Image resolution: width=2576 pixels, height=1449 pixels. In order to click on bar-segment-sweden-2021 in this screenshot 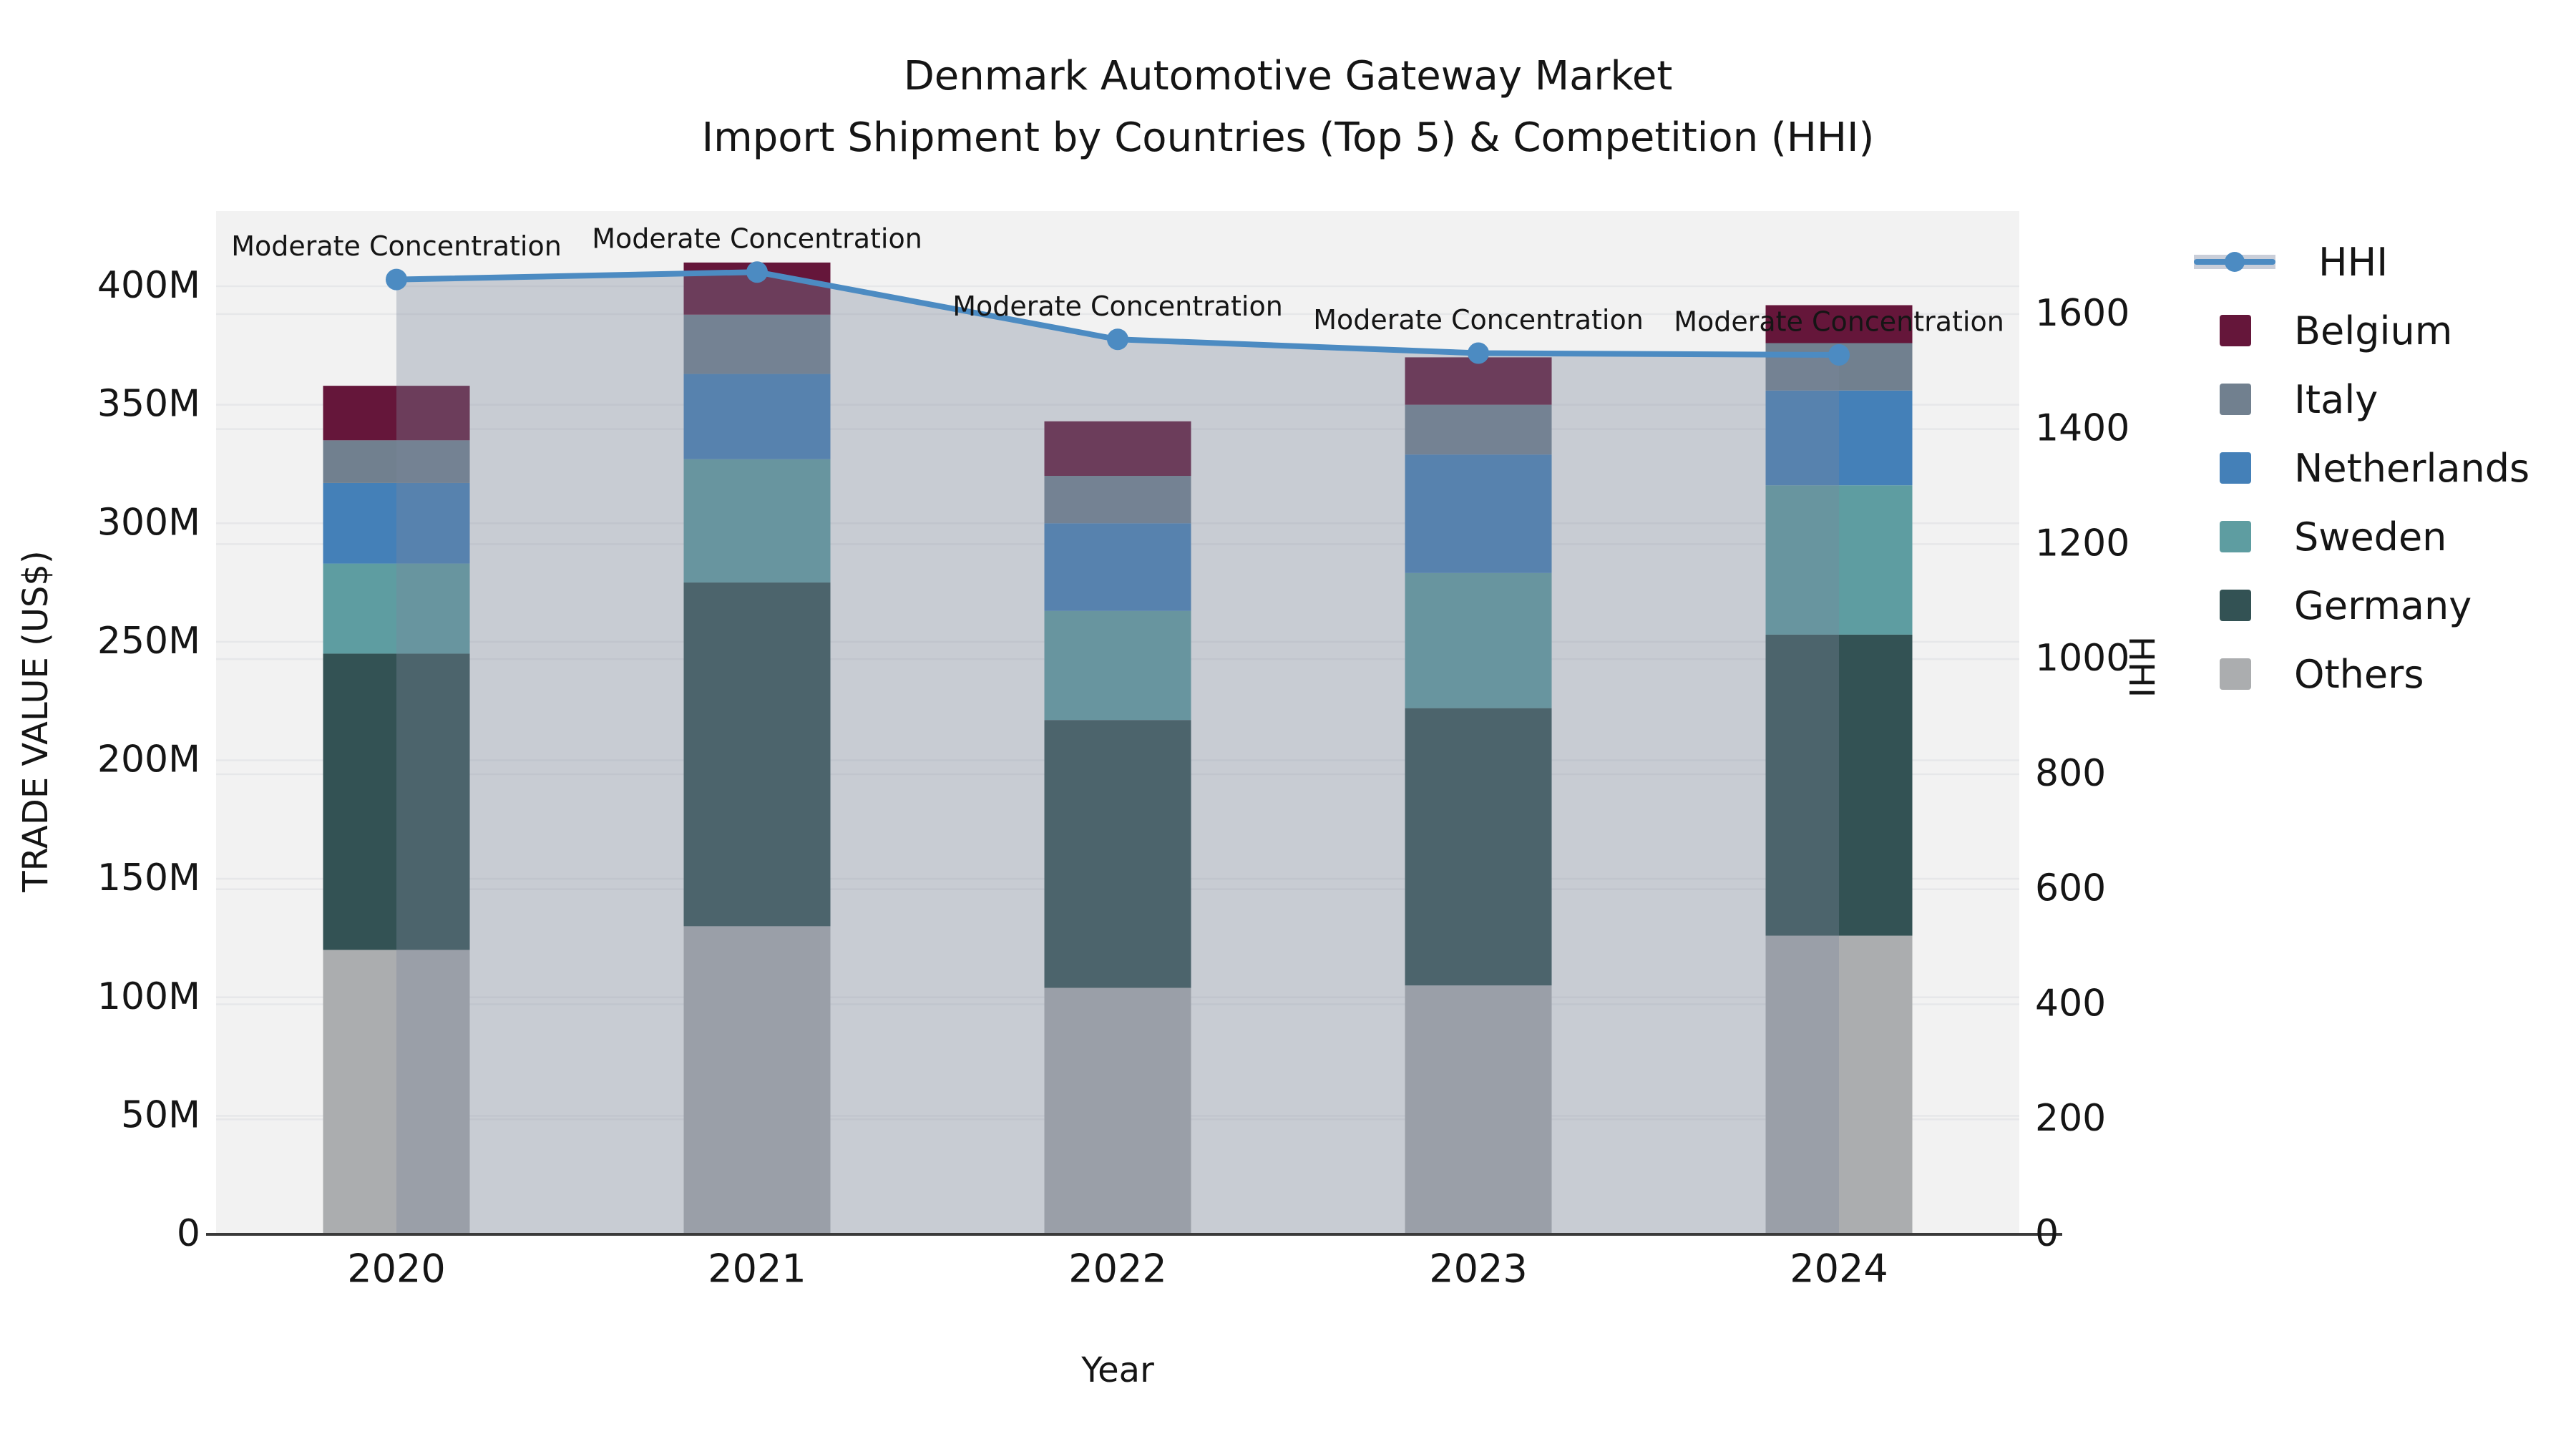, I will do `click(757, 521)`.